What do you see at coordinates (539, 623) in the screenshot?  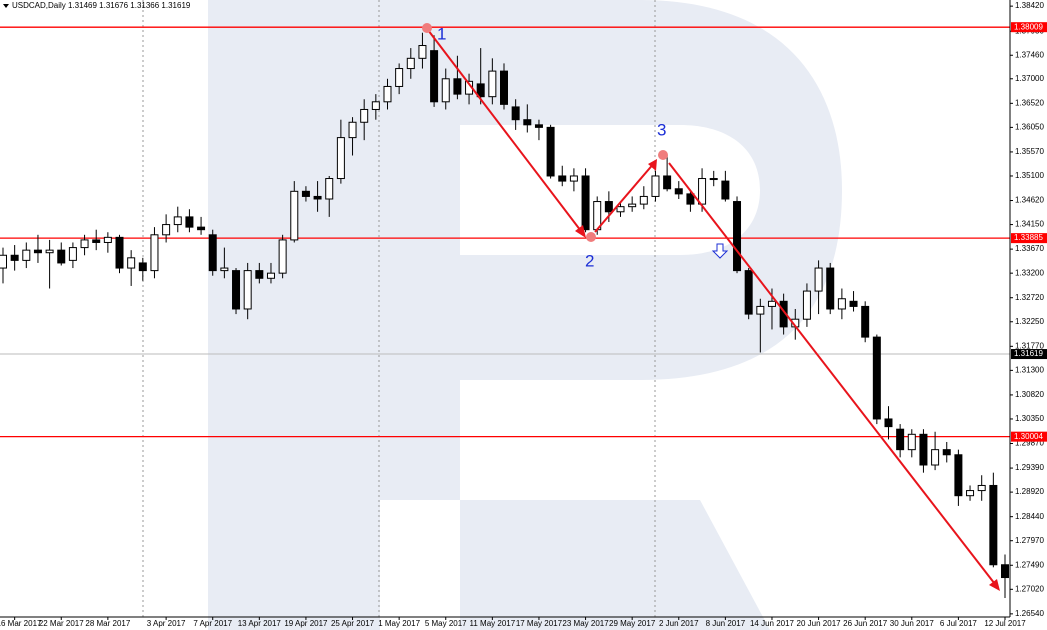 I see `x-tick-label: 17 May 2017` at bounding box center [539, 623].